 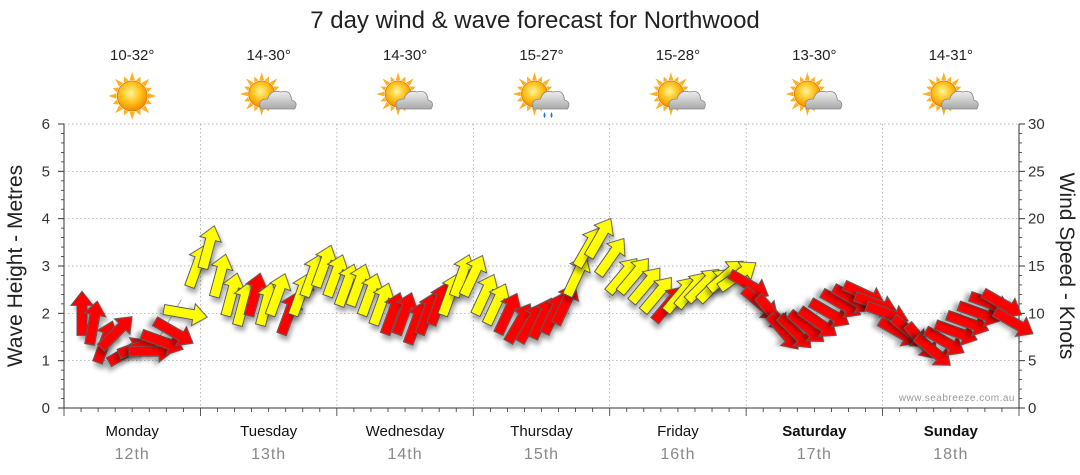 What do you see at coordinates (405, 454) in the screenshot?
I see `day-date: 14th` at bounding box center [405, 454].